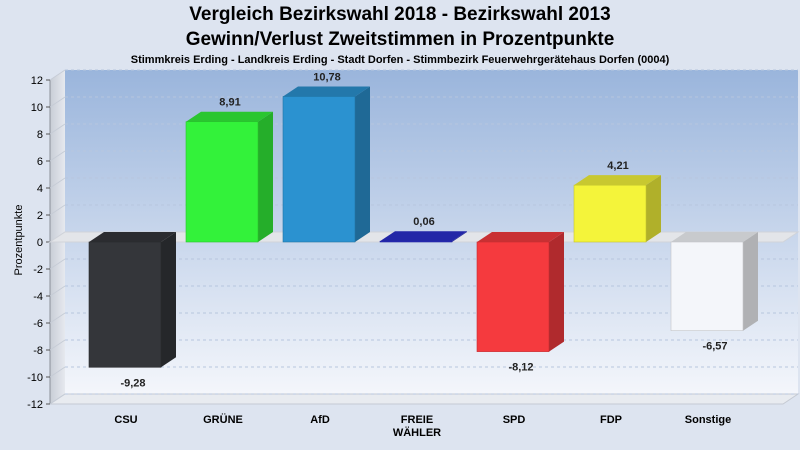 The image size is (800, 450). What do you see at coordinates (40, 135) in the screenshot?
I see `y-tick-label: 8` at bounding box center [40, 135].